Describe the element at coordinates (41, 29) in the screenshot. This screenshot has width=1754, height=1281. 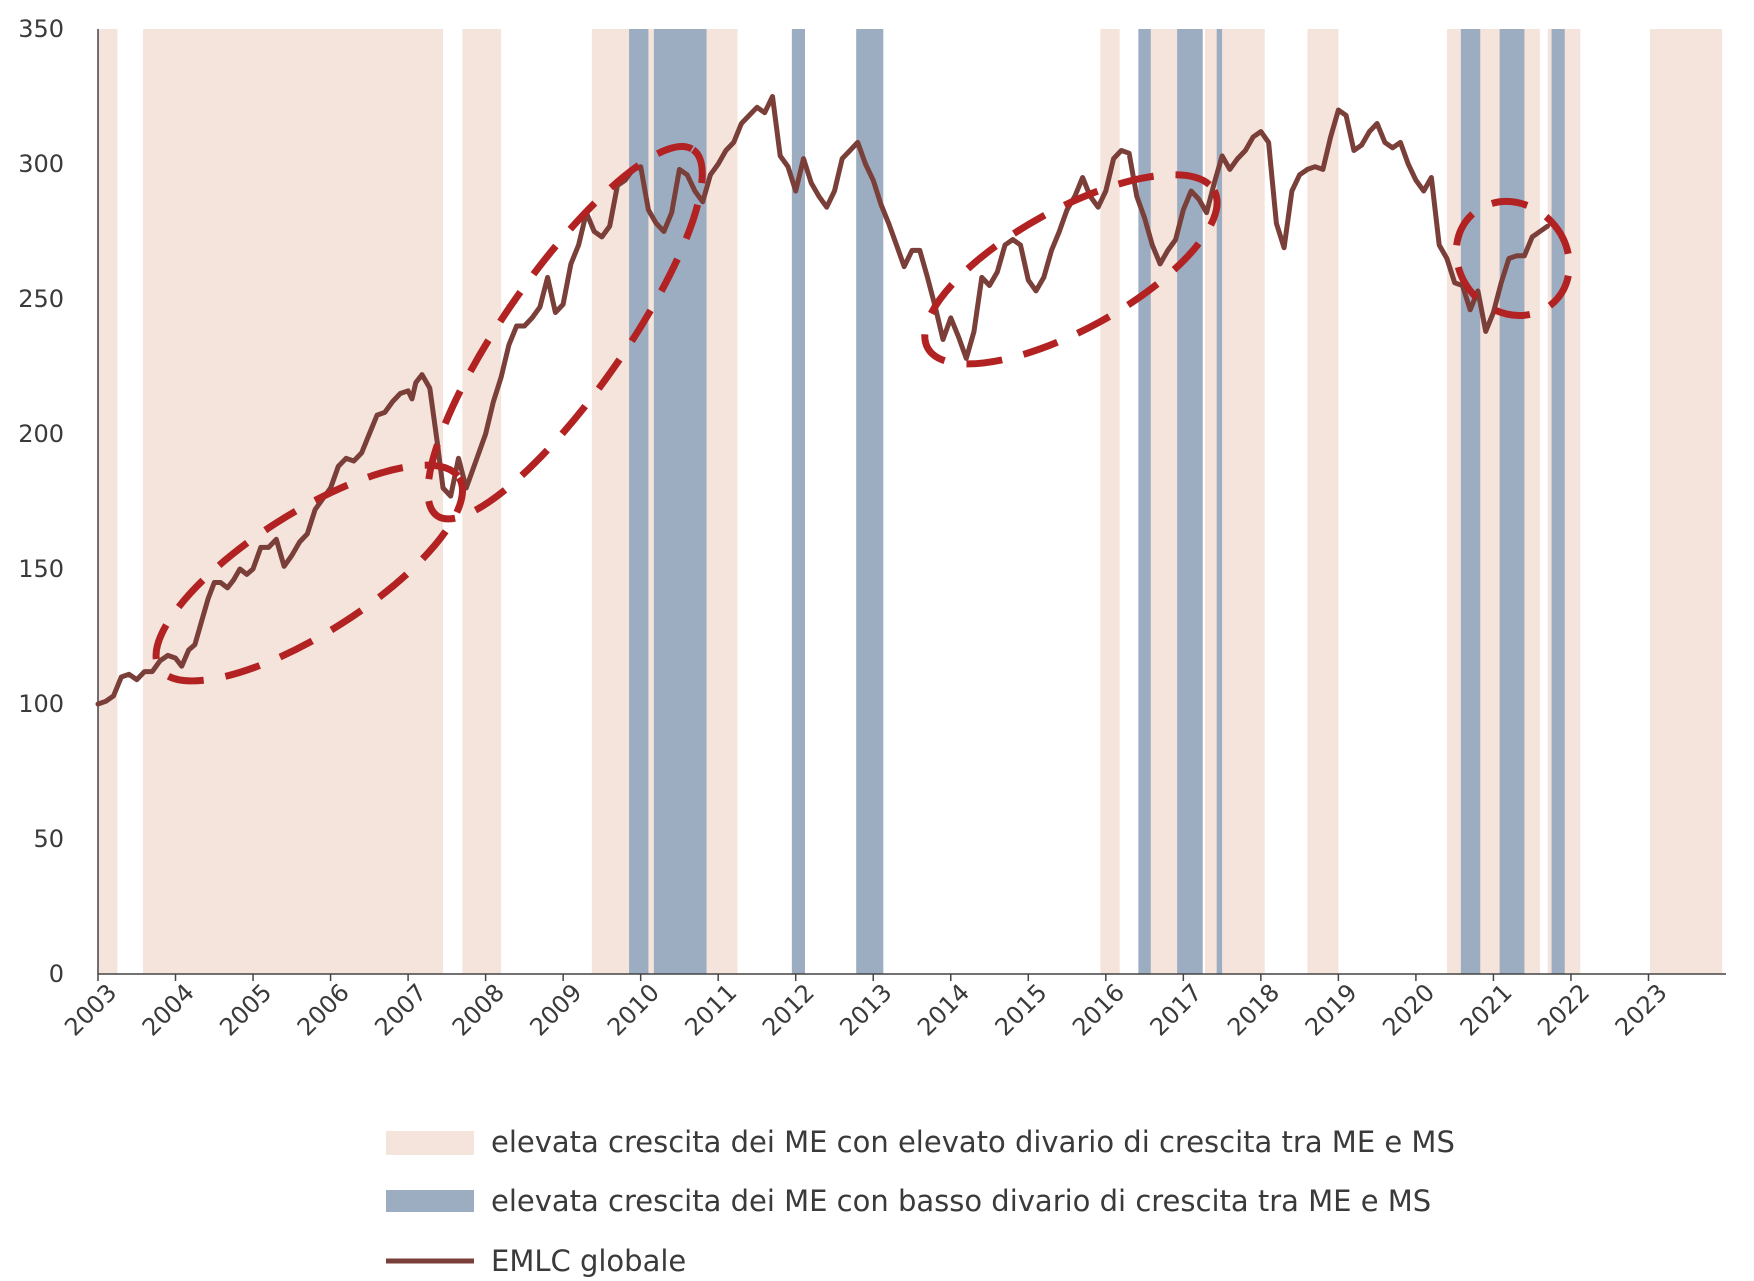
I see `y-tick-label: 350` at that location.